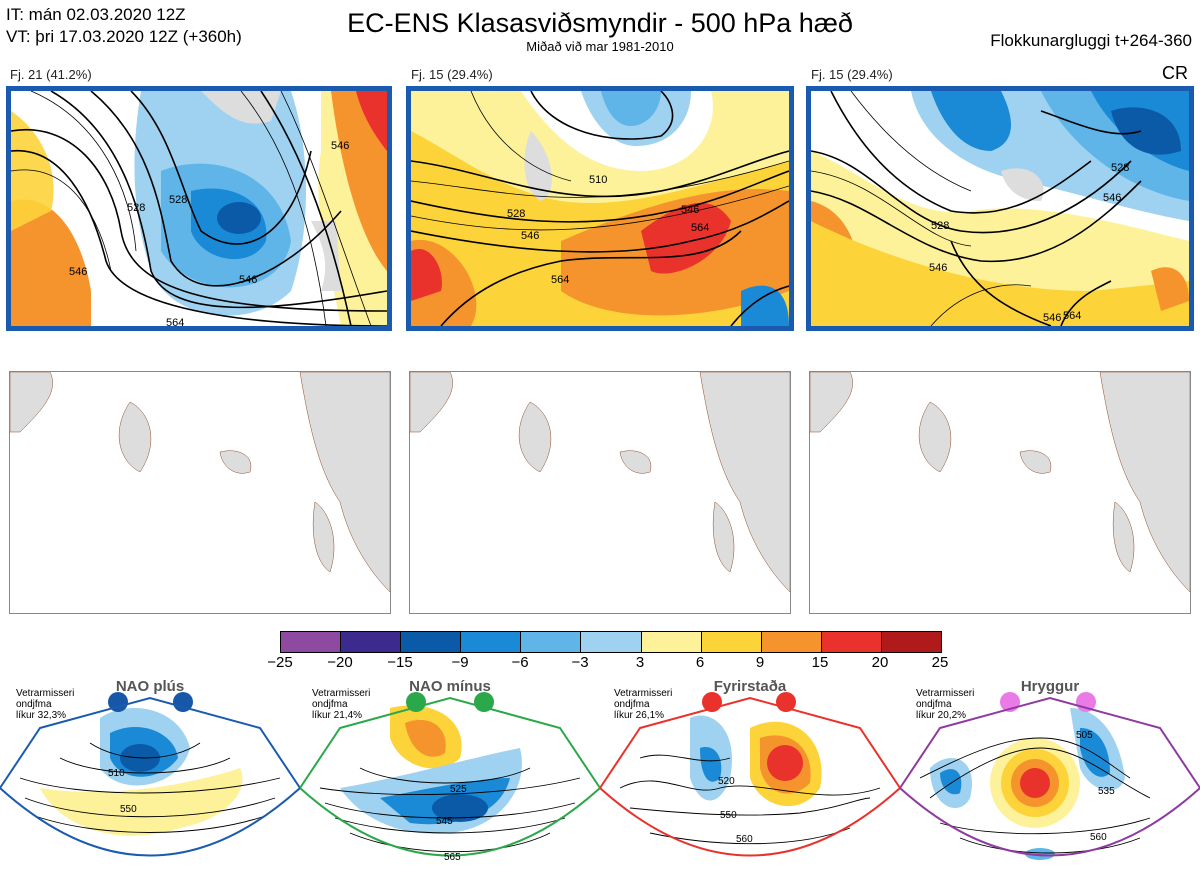  I want to click on colorbar-tick: −25, so click(280, 662).